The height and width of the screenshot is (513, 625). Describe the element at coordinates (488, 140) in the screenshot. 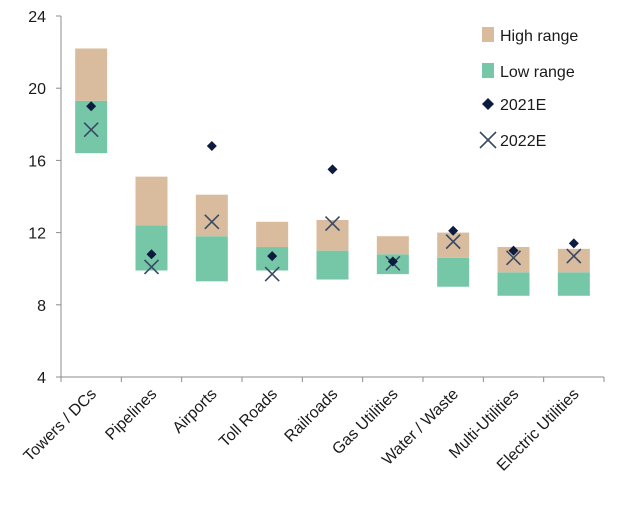

I see `legend-marker-2022e` at that location.